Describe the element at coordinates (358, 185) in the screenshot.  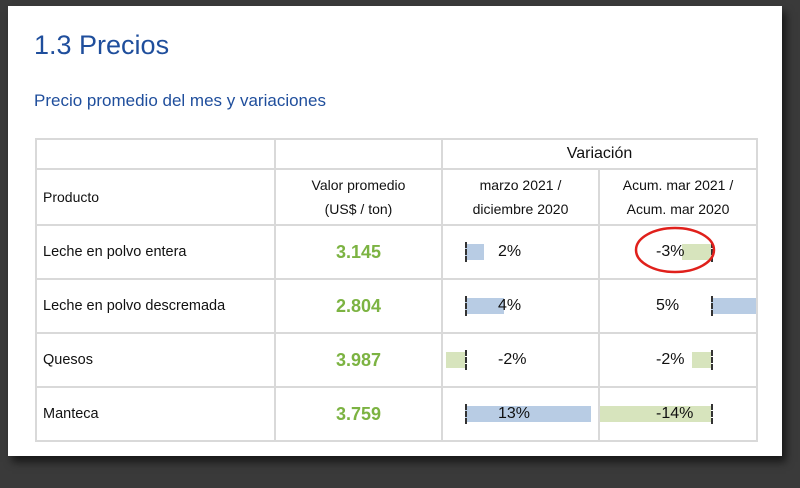
I see `value-header-line: Valor promedio` at that location.